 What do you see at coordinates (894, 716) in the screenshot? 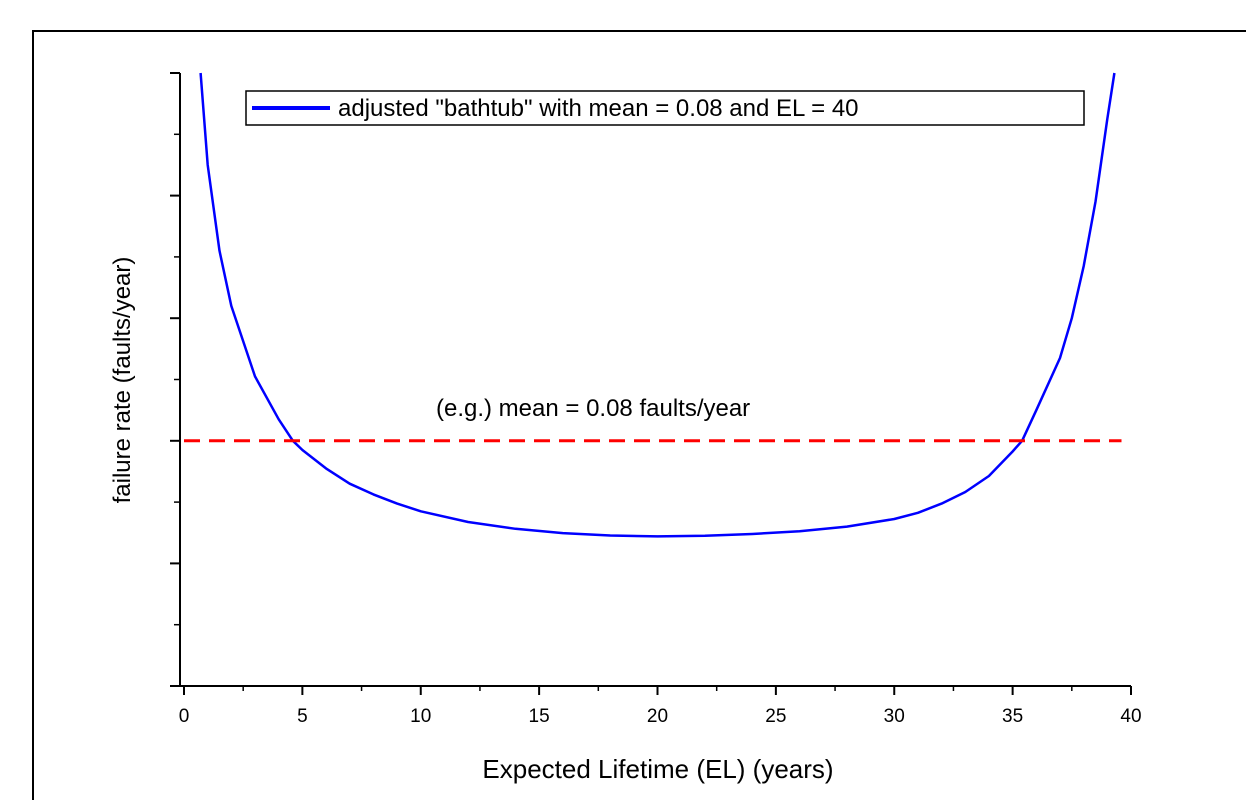
I see `x-tick-label: 30` at bounding box center [894, 716].